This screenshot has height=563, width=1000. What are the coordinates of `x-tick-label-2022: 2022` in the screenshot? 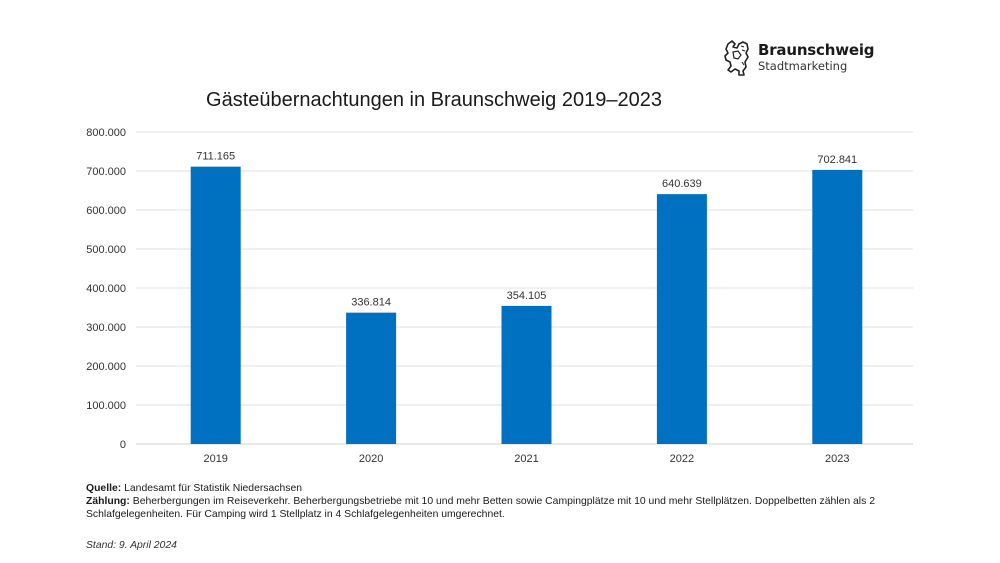 It's located at (682, 459).